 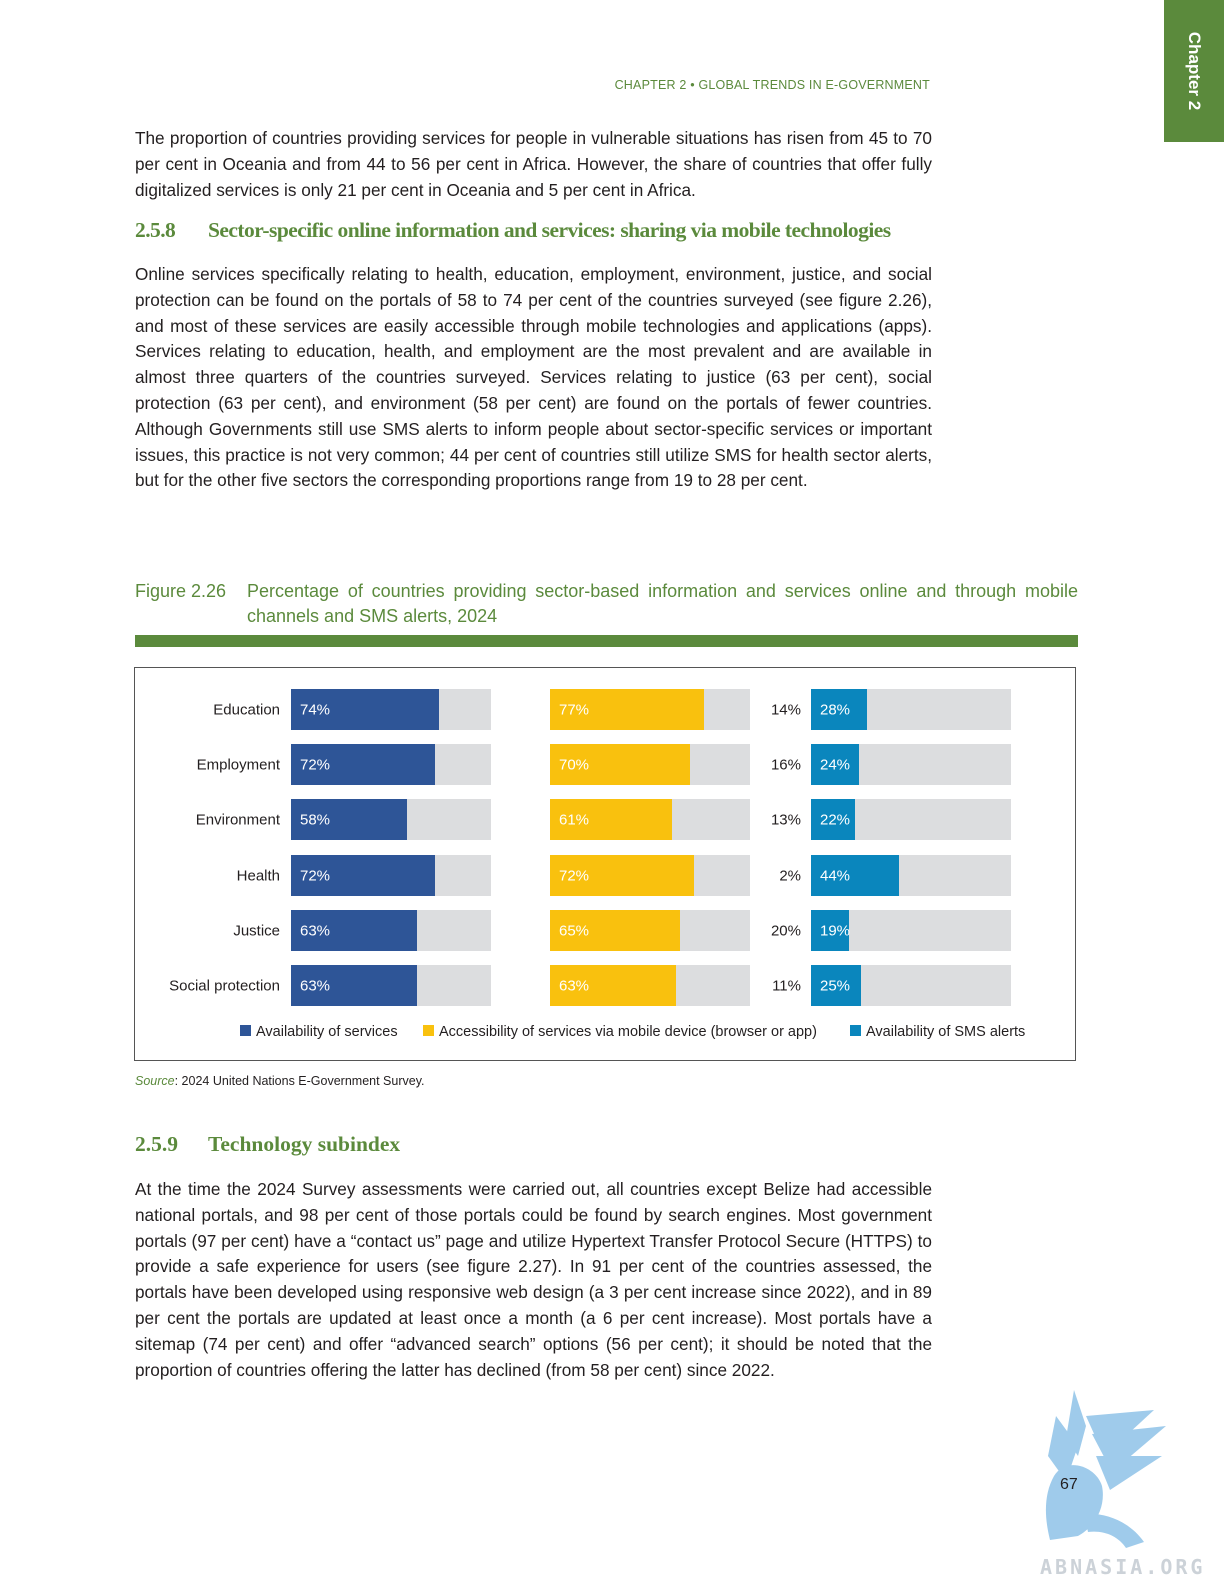 What do you see at coordinates (574, 710) in the screenshot?
I see `bar-value-label: 77%` at bounding box center [574, 710].